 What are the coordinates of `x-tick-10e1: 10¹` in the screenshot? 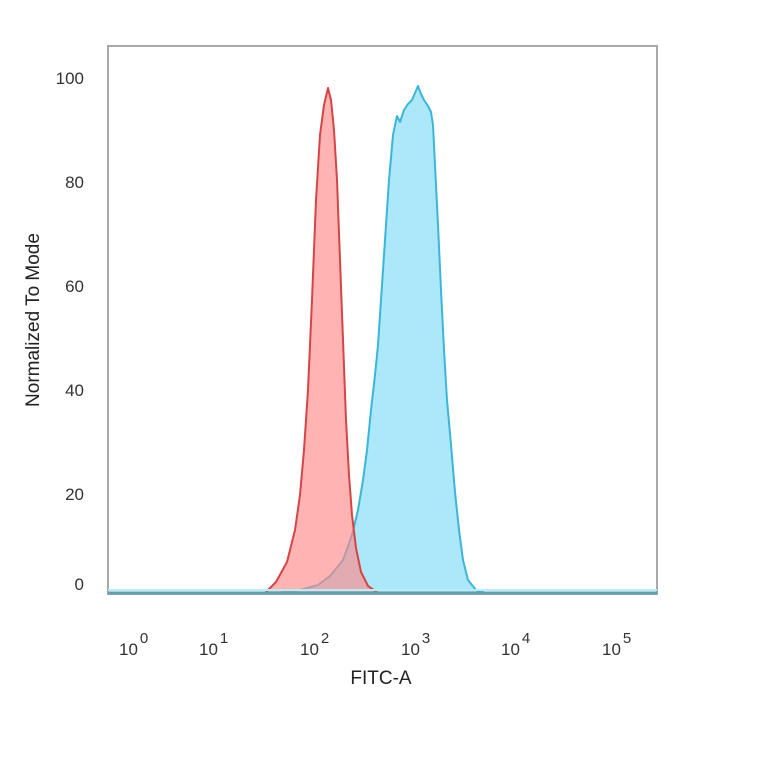 It's located at (213, 645).